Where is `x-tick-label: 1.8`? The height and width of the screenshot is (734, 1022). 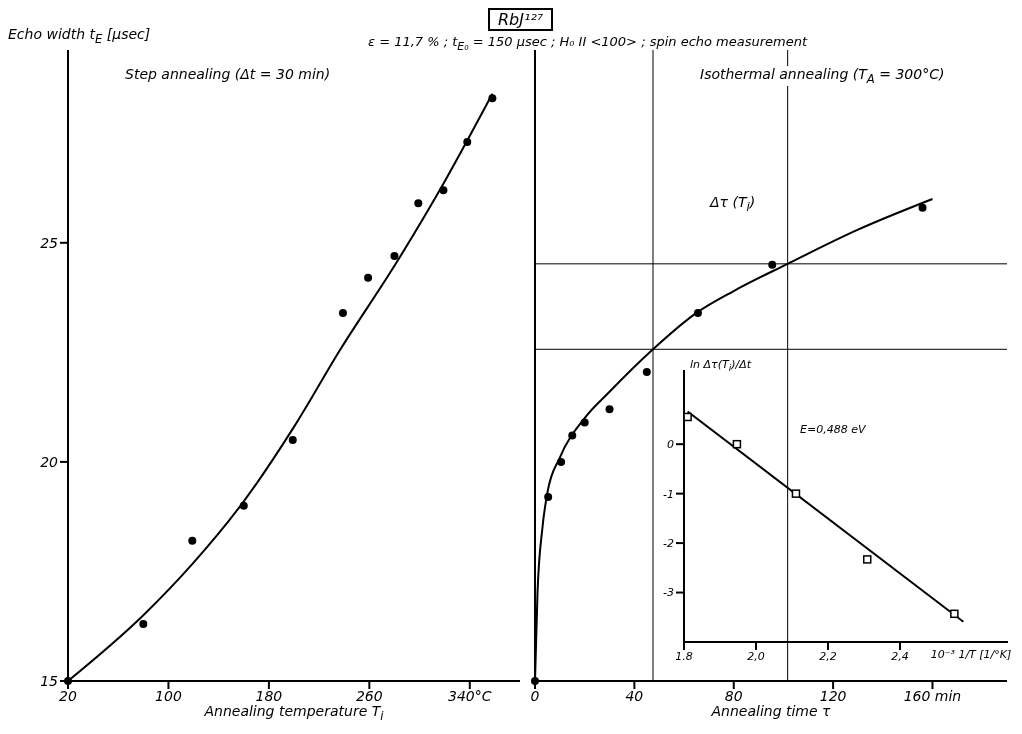 x-tick-label: 1.8 is located at coordinates (684, 656).